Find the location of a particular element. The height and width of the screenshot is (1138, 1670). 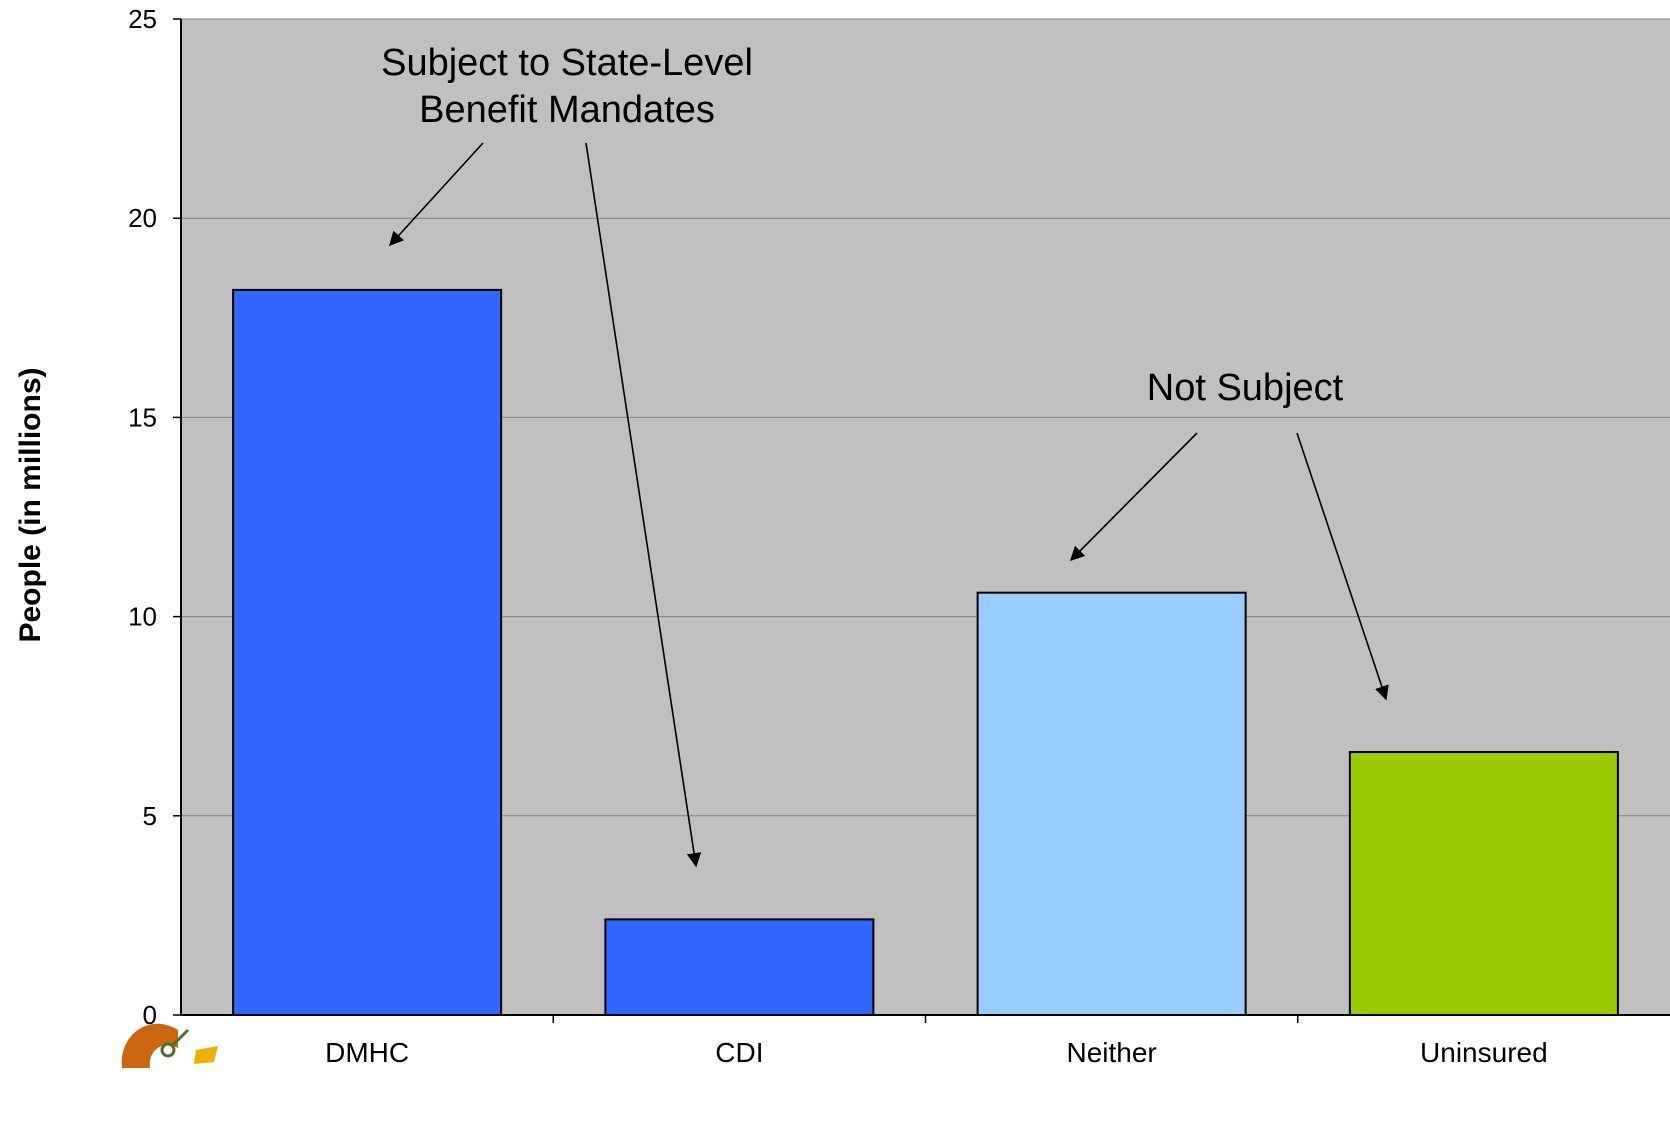

x-tick-label: DMHC is located at coordinates (367, 1052).